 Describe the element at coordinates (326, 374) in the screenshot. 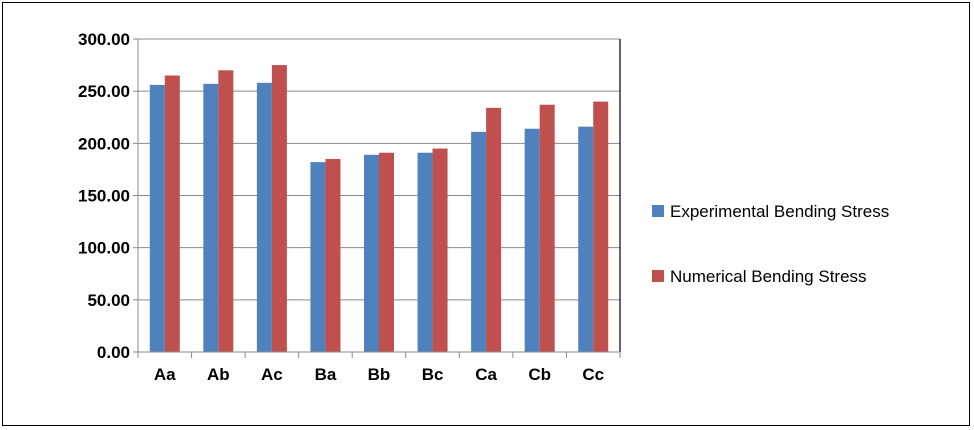

I see `x-tick-label: Ba` at that location.